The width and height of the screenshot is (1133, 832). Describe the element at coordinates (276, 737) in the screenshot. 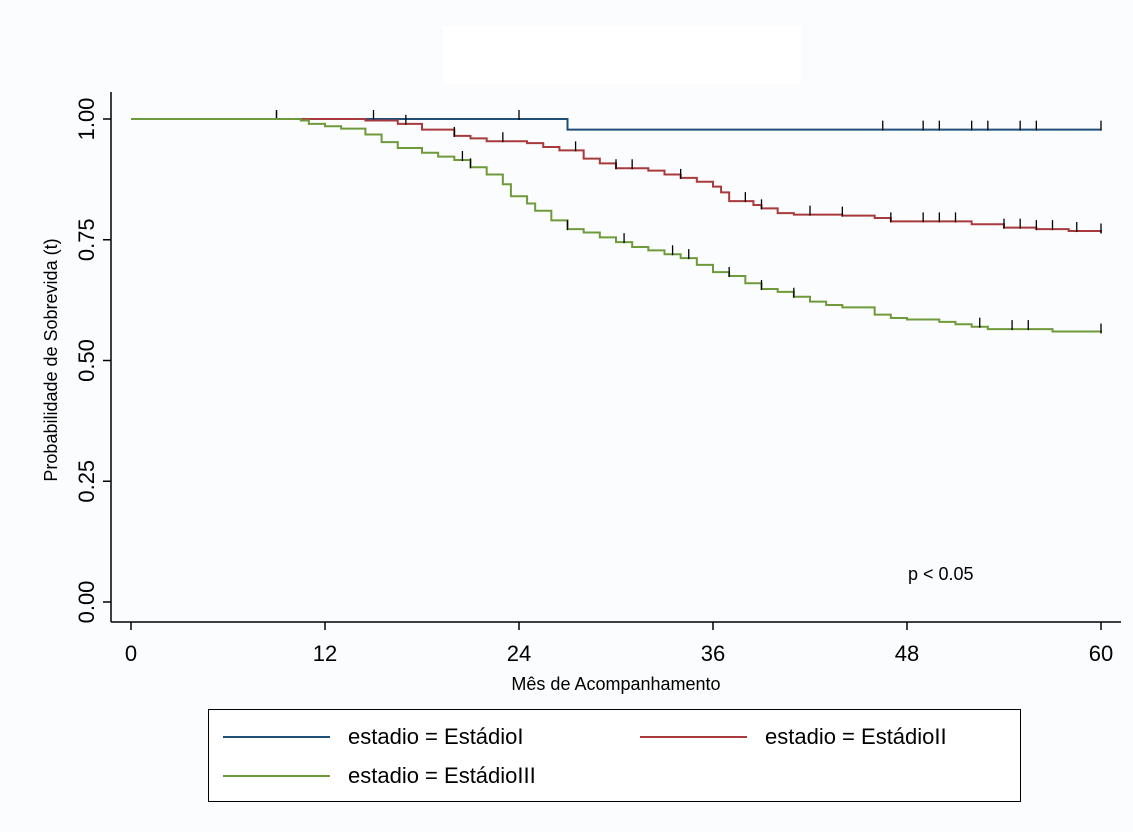

I see `legend-swatch-estadio-i` at that location.